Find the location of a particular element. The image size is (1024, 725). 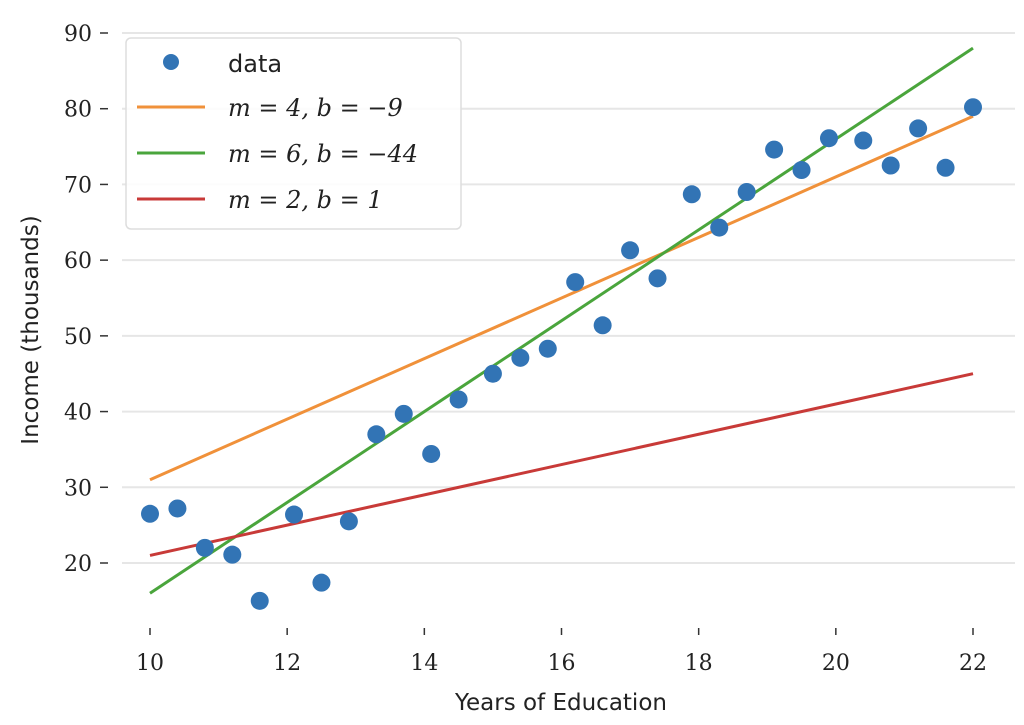

x-axis-label: Years of Education is located at coordinates (560, 703).